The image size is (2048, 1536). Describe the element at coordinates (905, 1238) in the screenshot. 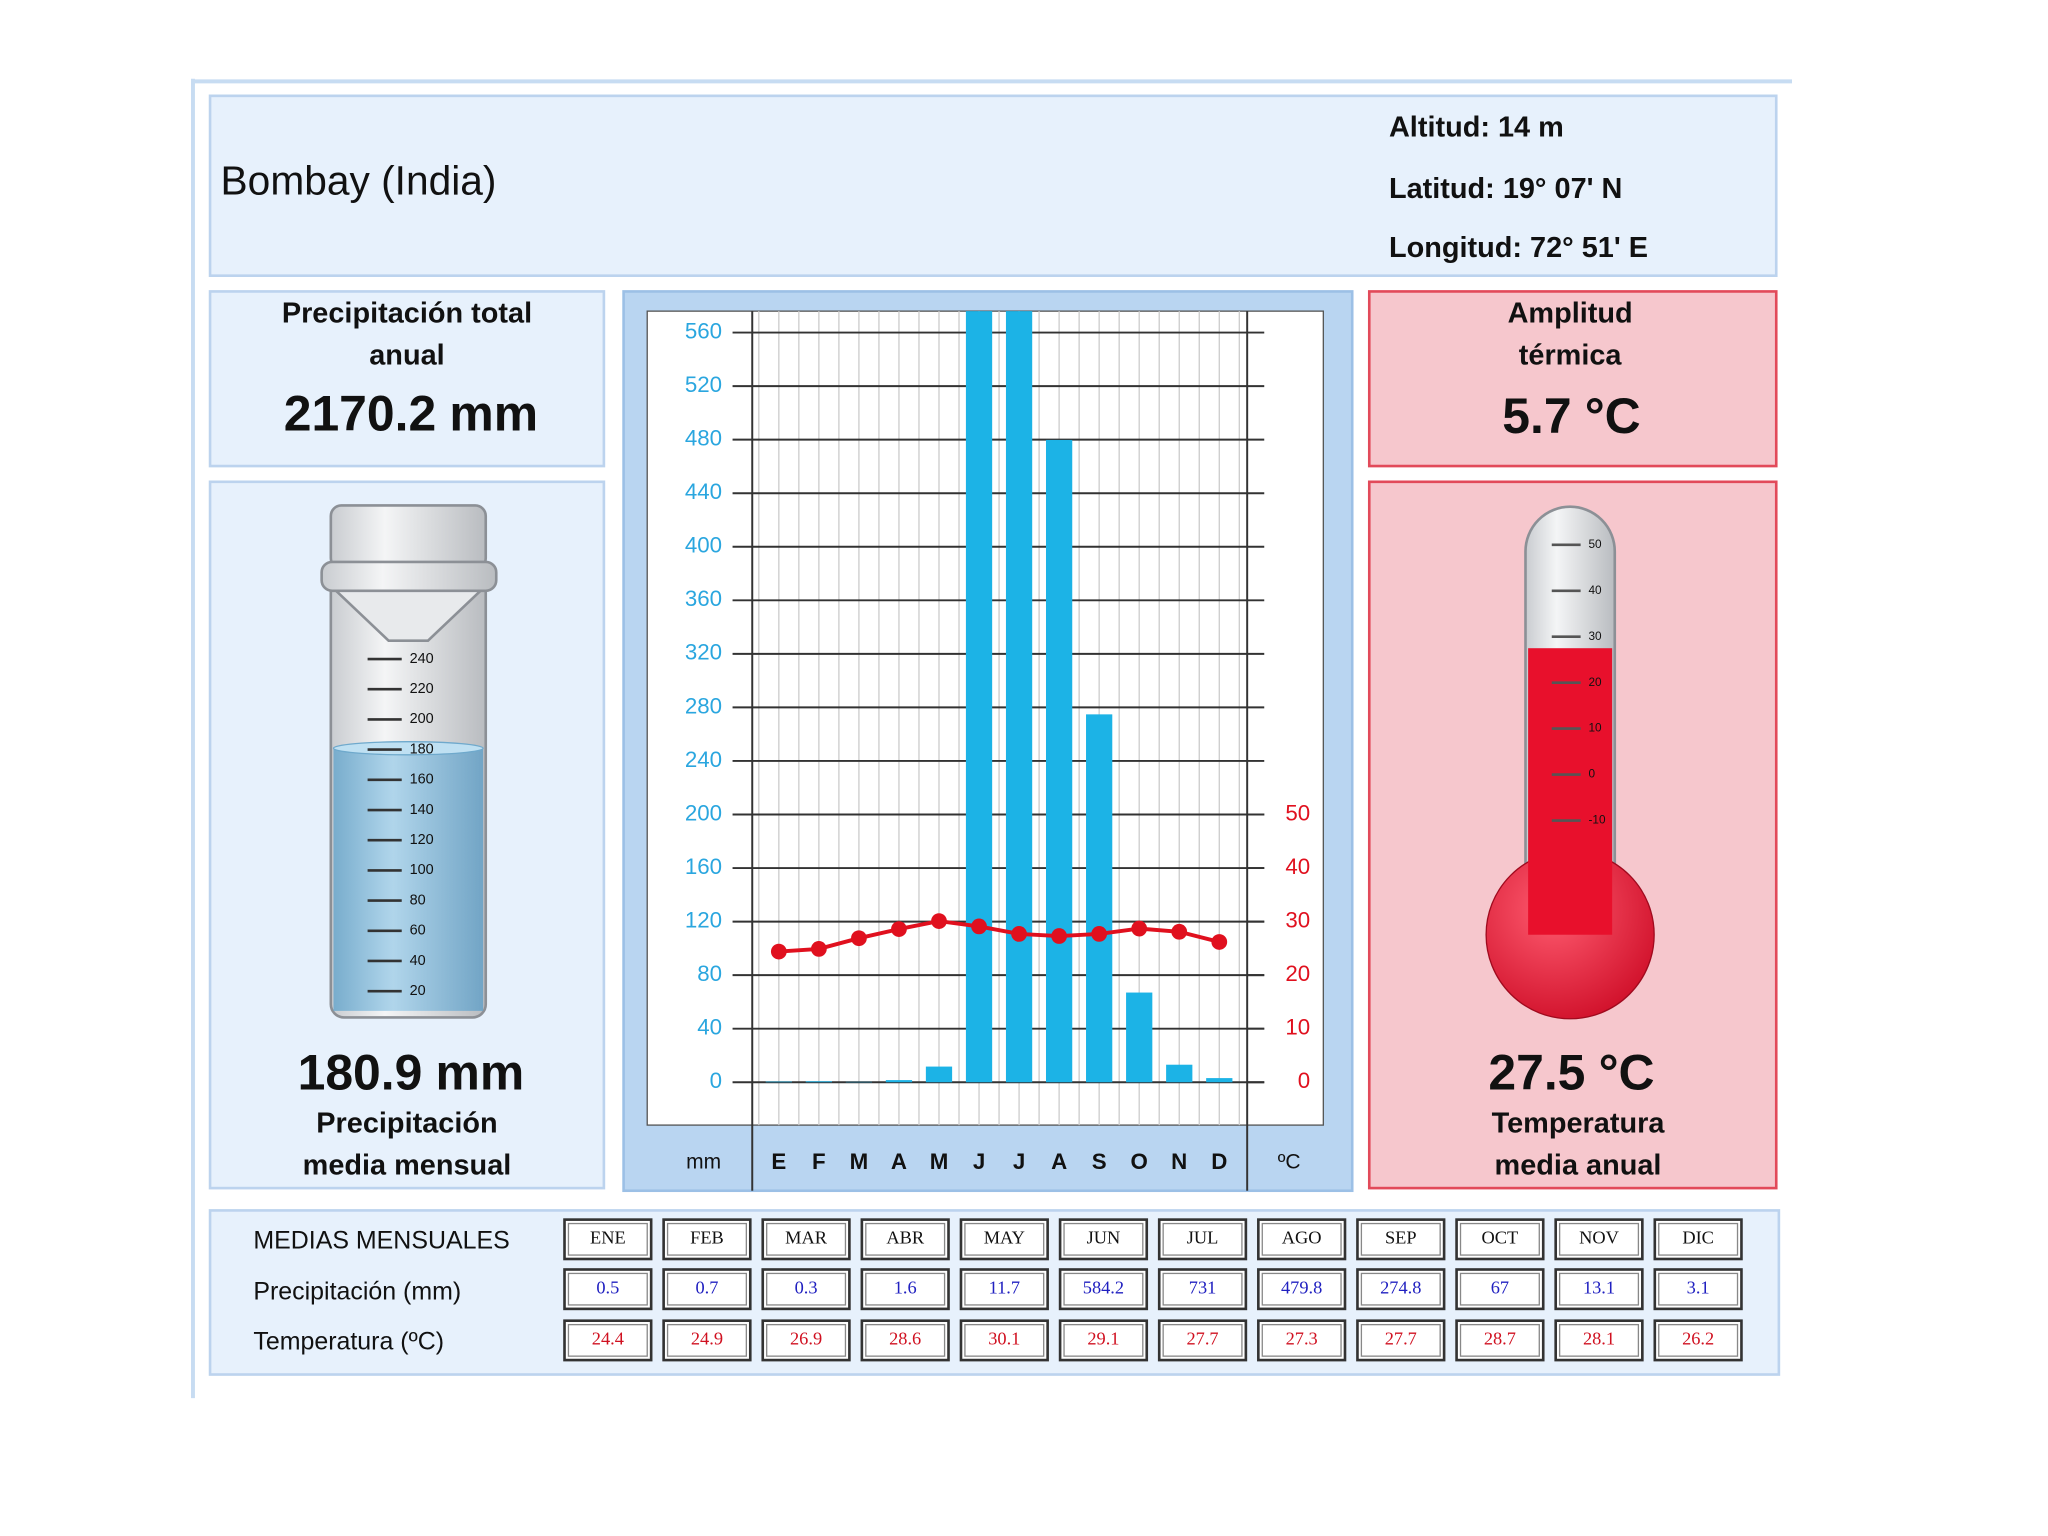

I see `table-value: ABR` at that location.